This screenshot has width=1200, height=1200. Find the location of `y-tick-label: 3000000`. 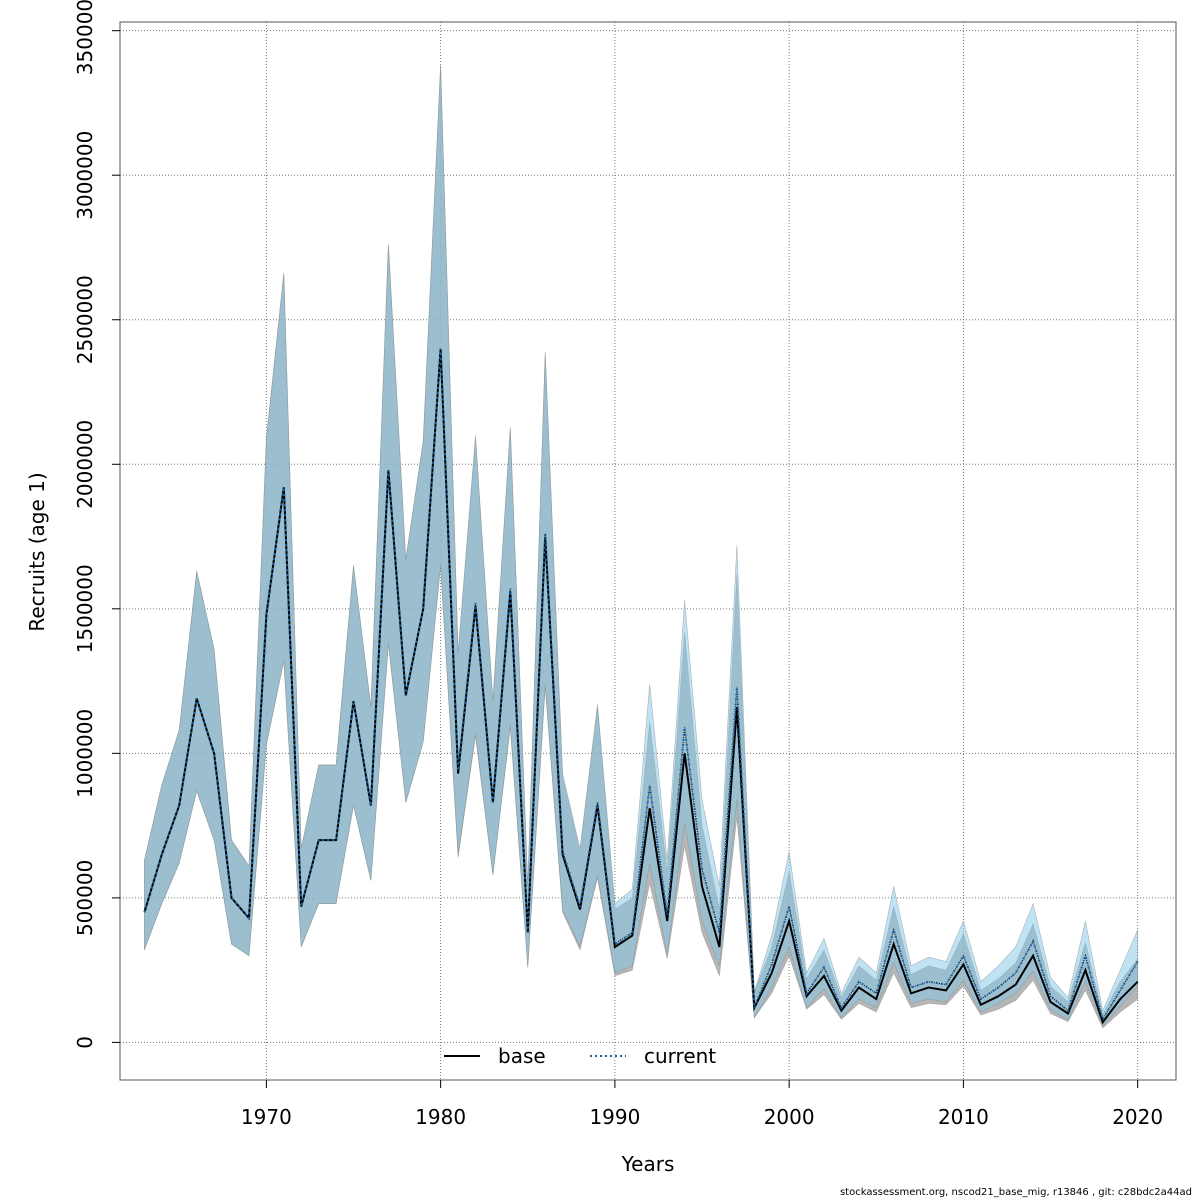

y-tick-label: 3000000 is located at coordinates (85, 175).